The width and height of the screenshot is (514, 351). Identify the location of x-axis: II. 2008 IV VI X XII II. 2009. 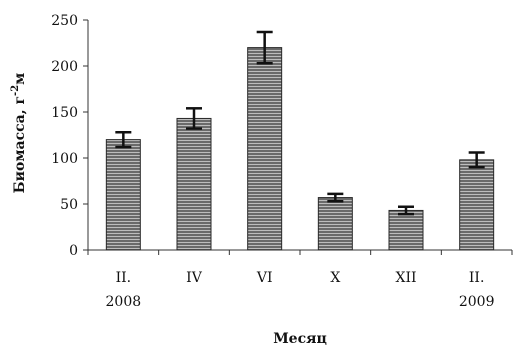
(300, 279).